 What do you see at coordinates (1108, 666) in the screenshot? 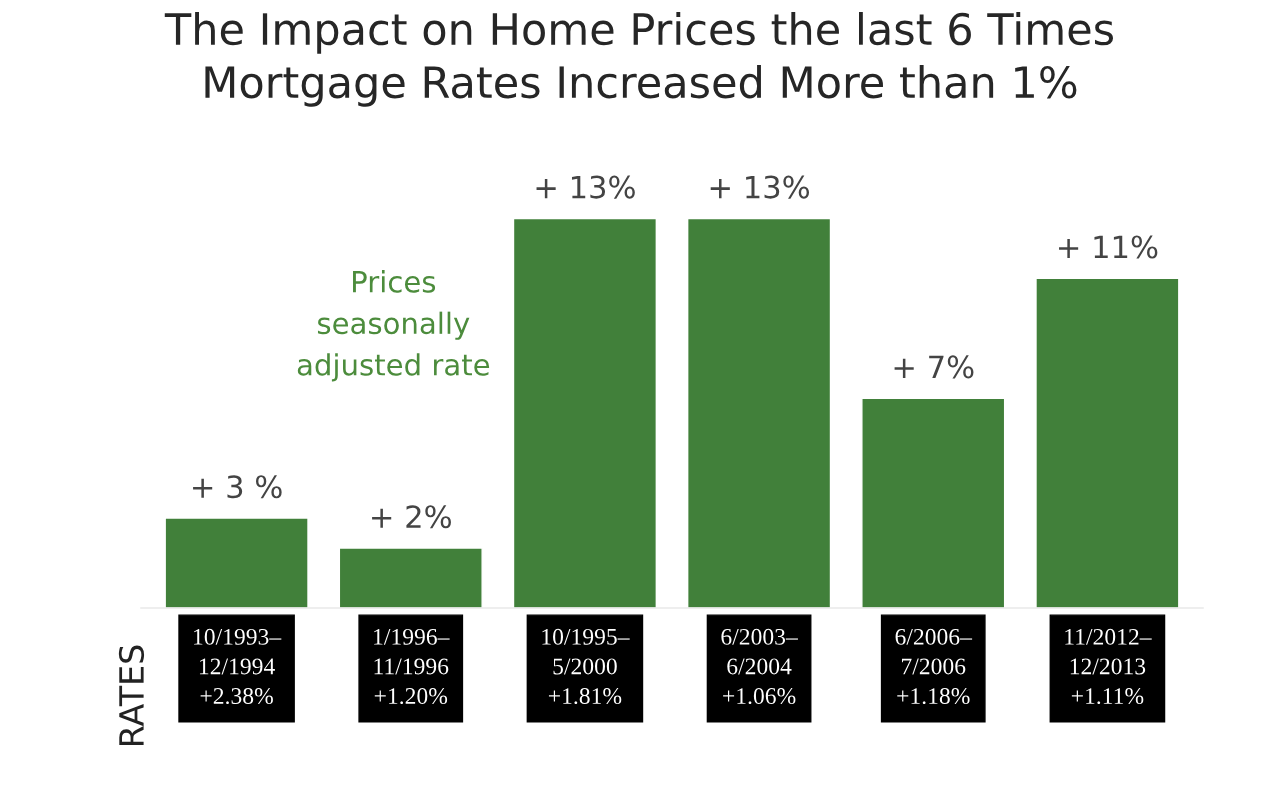
I see `x-tick-label: 11/2012– 12/2013 +1.11%` at bounding box center [1108, 666].